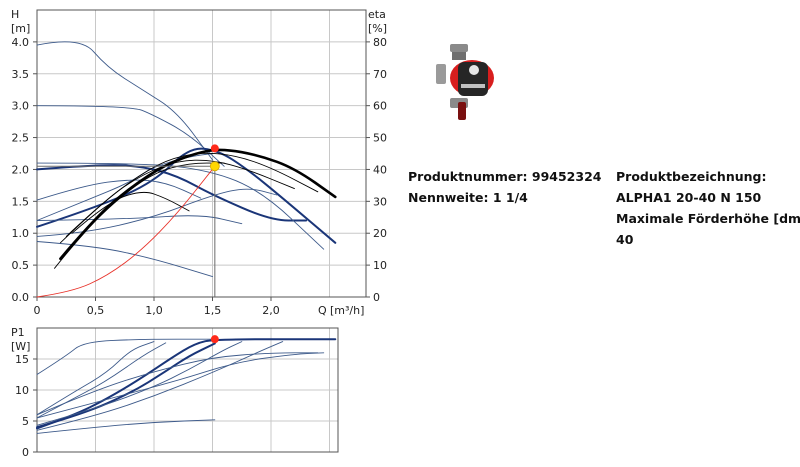  I want to click on y-axis-label: P1, so click(18, 332).